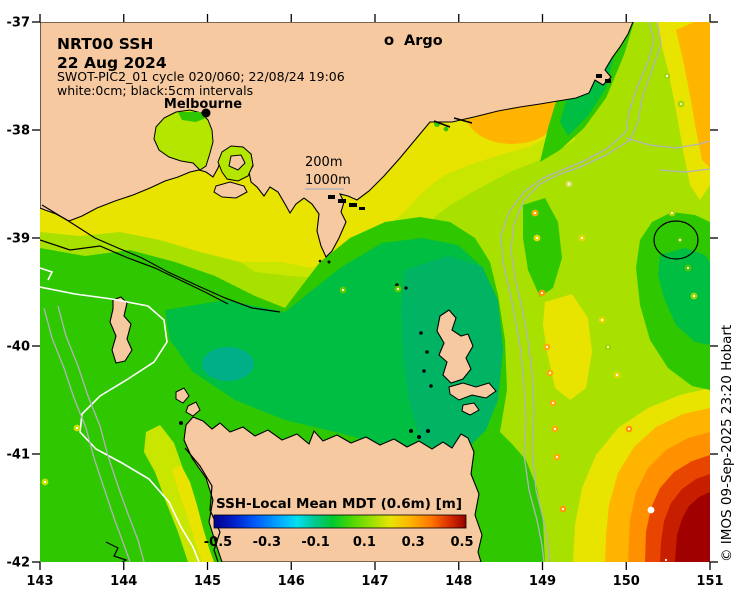 Image resolution: width=750 pixels, height=600 pixels. I want to click on ssh-yellowgreen-band, so click(407, 201).